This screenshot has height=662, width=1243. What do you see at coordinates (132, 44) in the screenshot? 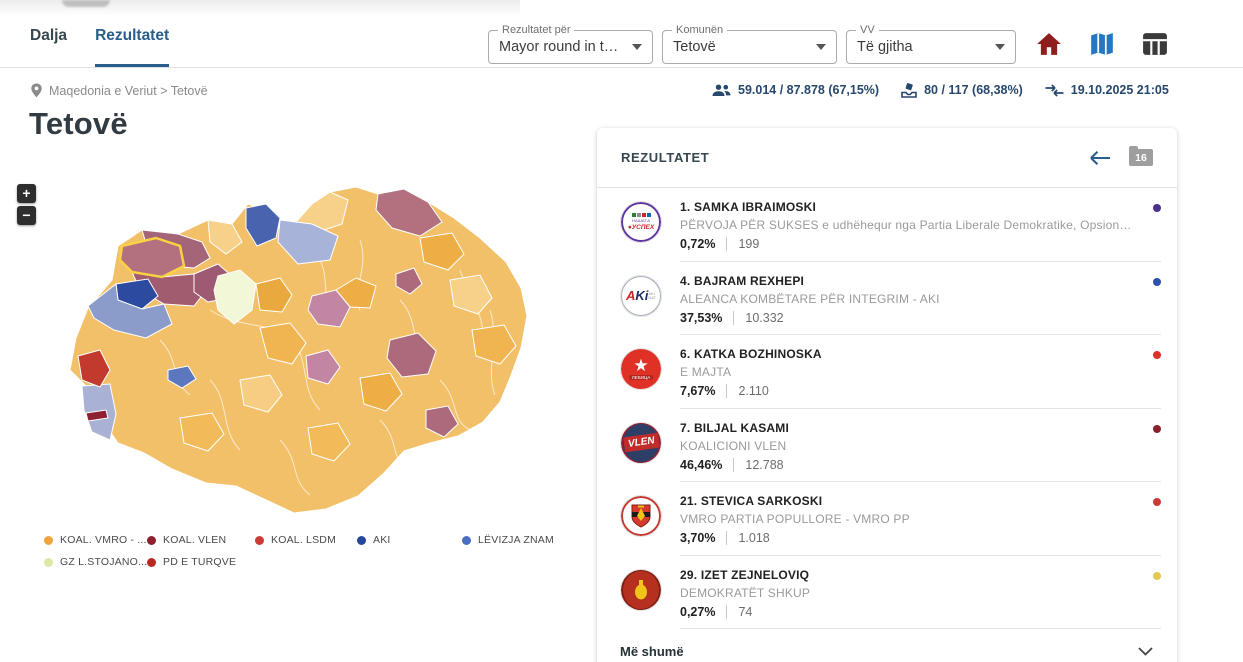
I see `tab-rezultatet: Rezultatet` at bounding box center [132, 44].